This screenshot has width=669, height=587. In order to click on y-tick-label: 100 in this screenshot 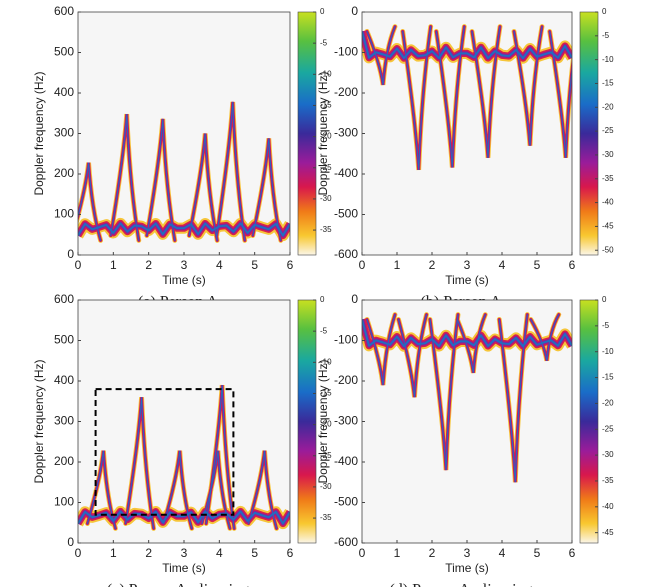, I will do `click(64, 502)`.